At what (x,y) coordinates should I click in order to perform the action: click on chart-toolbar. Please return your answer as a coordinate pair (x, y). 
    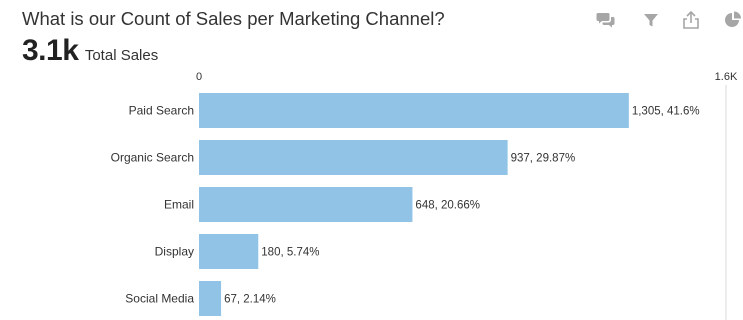
    Looking at the image, I should click on (669, 20).